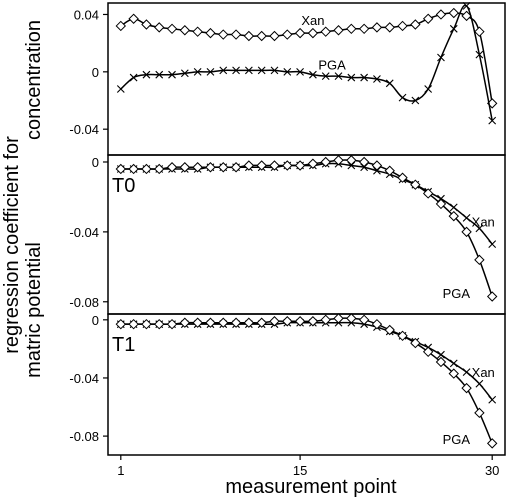  What do you see at coordinates (95, 162) in the screenshot?
I see `y-tick-label-matric-T0-0: 0` at bounding box center [95, 162].